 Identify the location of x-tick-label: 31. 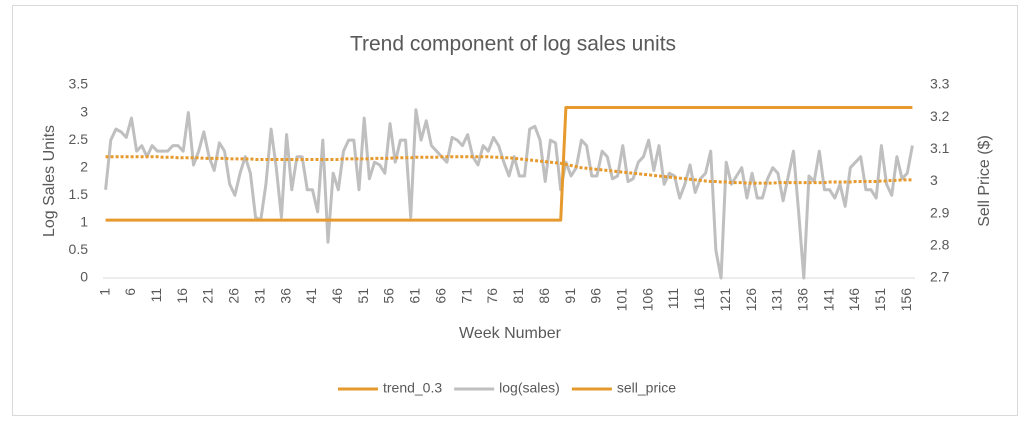
(259, 296).